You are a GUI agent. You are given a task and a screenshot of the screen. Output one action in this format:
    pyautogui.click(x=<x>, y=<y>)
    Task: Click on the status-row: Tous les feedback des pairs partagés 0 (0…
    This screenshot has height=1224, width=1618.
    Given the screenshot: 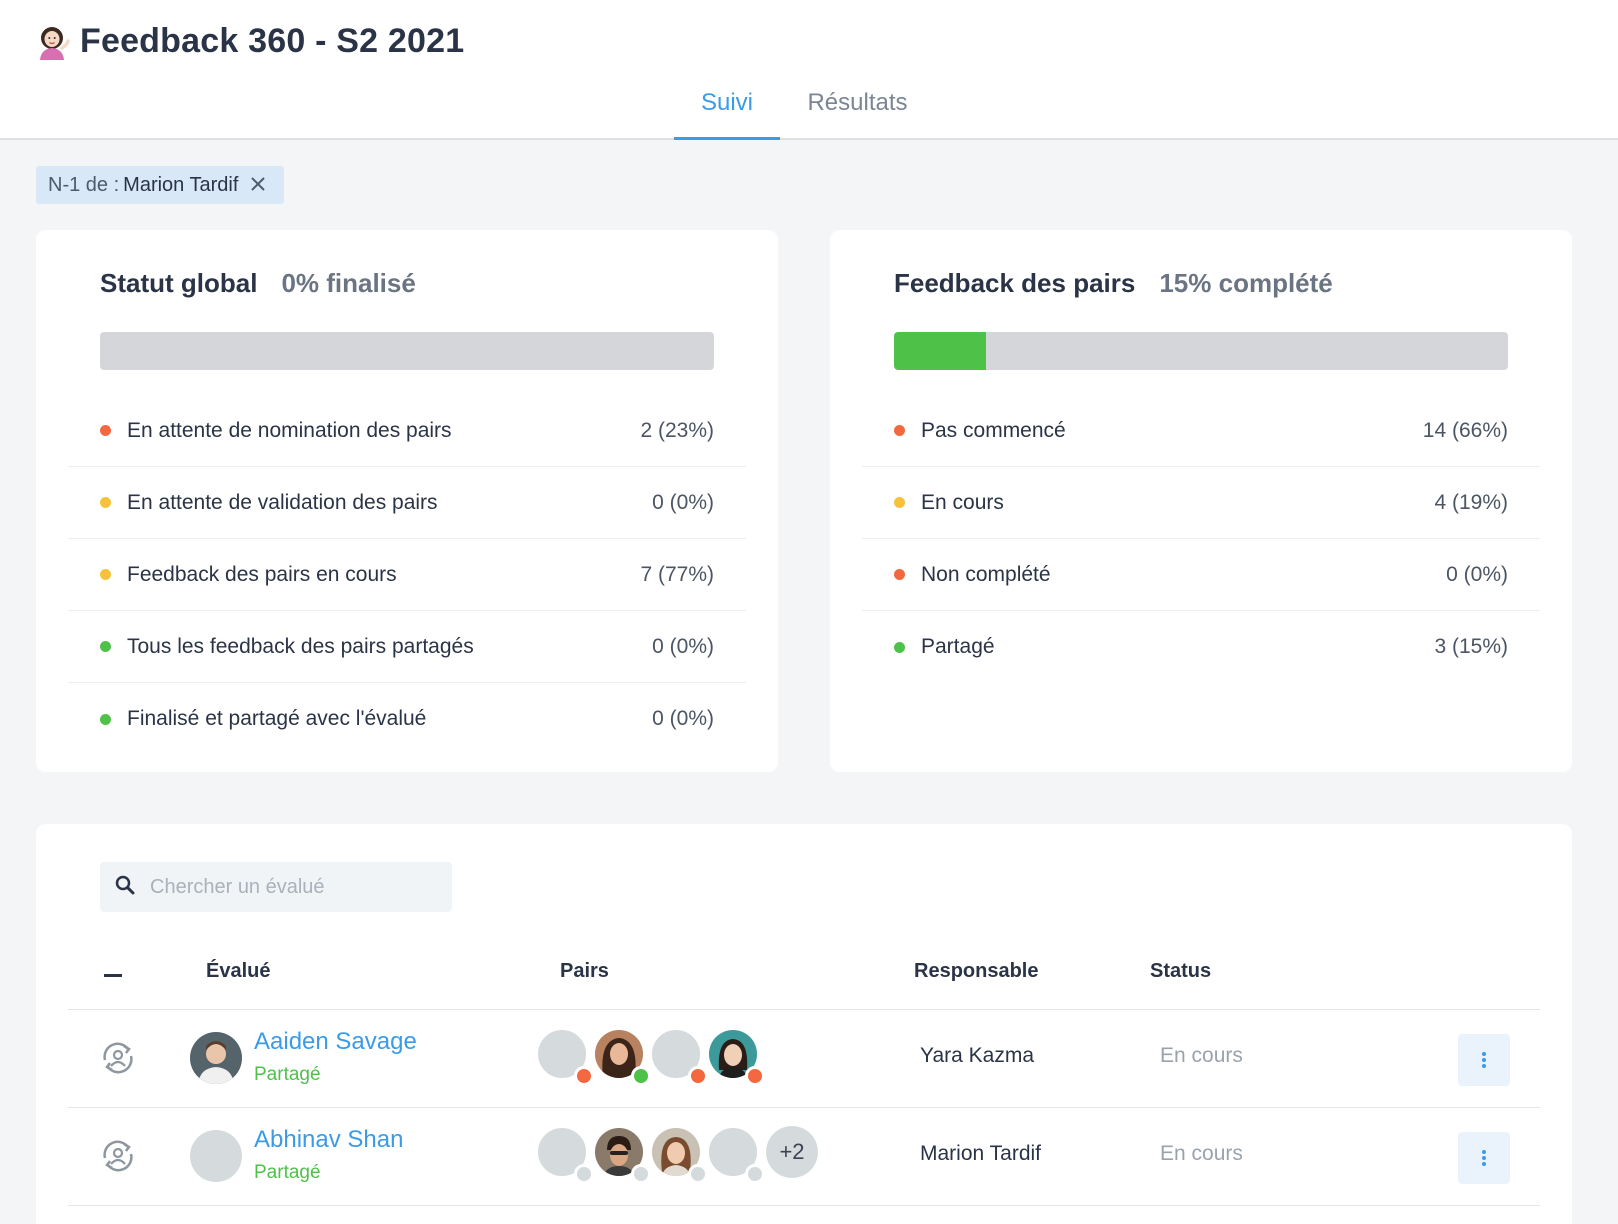 What is the action you would take?
    pyautogui.click(x=407, y=647)
    